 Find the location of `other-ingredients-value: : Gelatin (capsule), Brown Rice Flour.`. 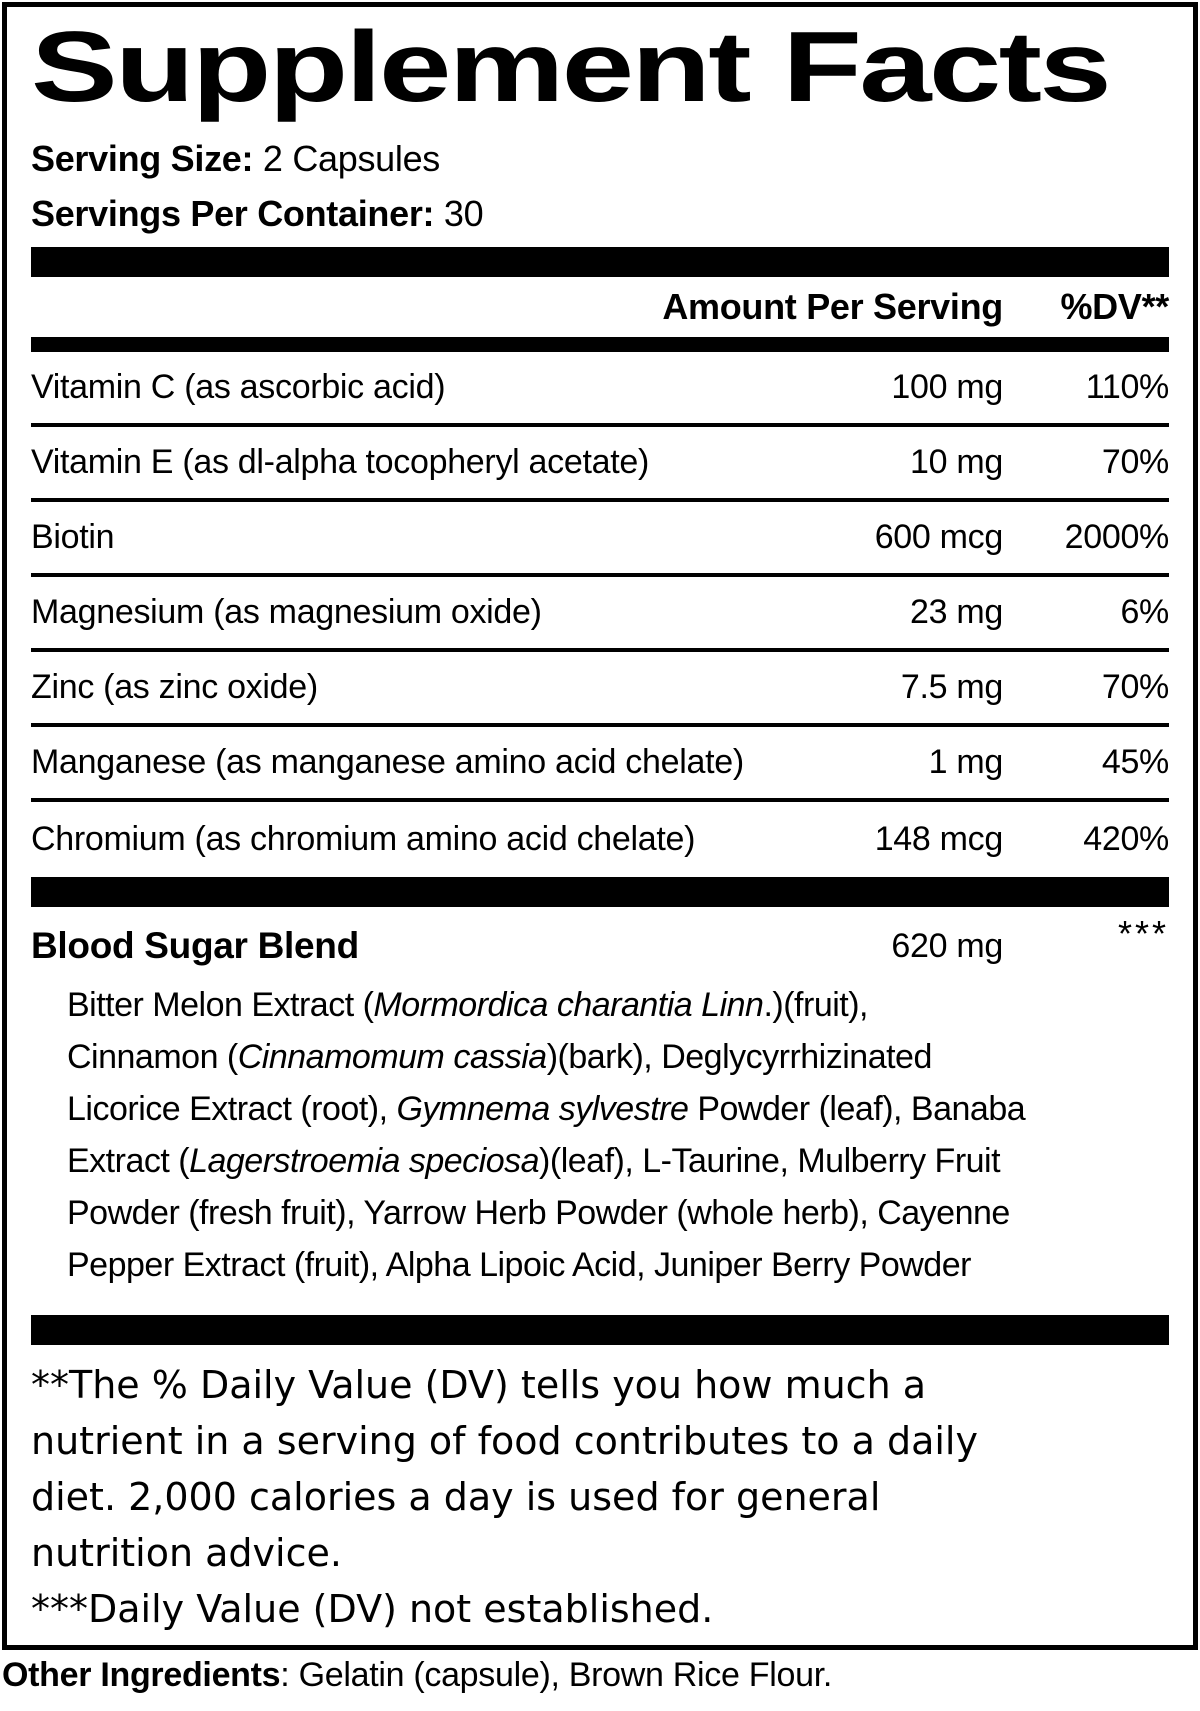

other-ingredients-value: : Gelatin (capsule), Brown Rice Flour. is located at coordinates (556, 1675).